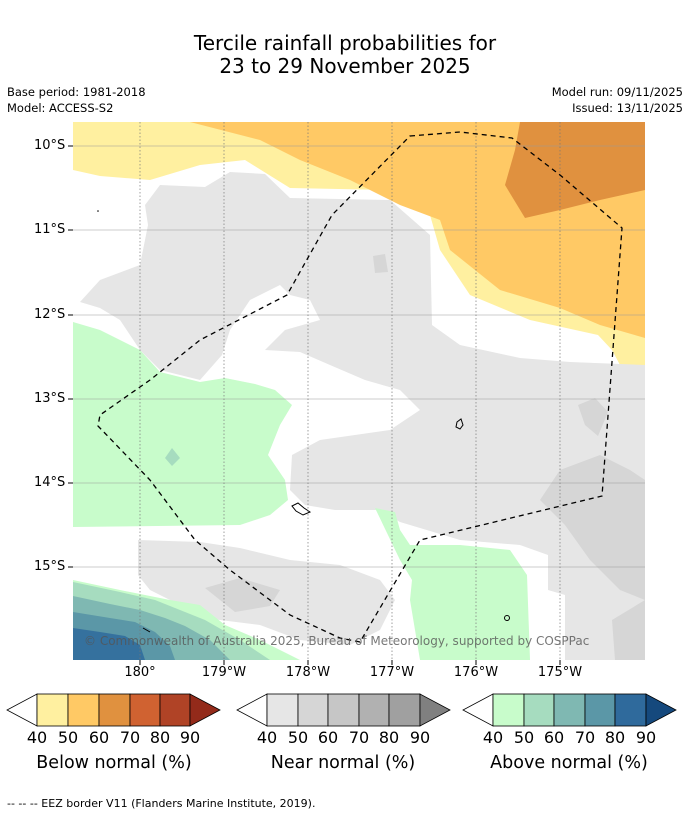 This screenshot has height=816, width=690. I want to click on colorbar-near-tick: 50, so click(298, 737).